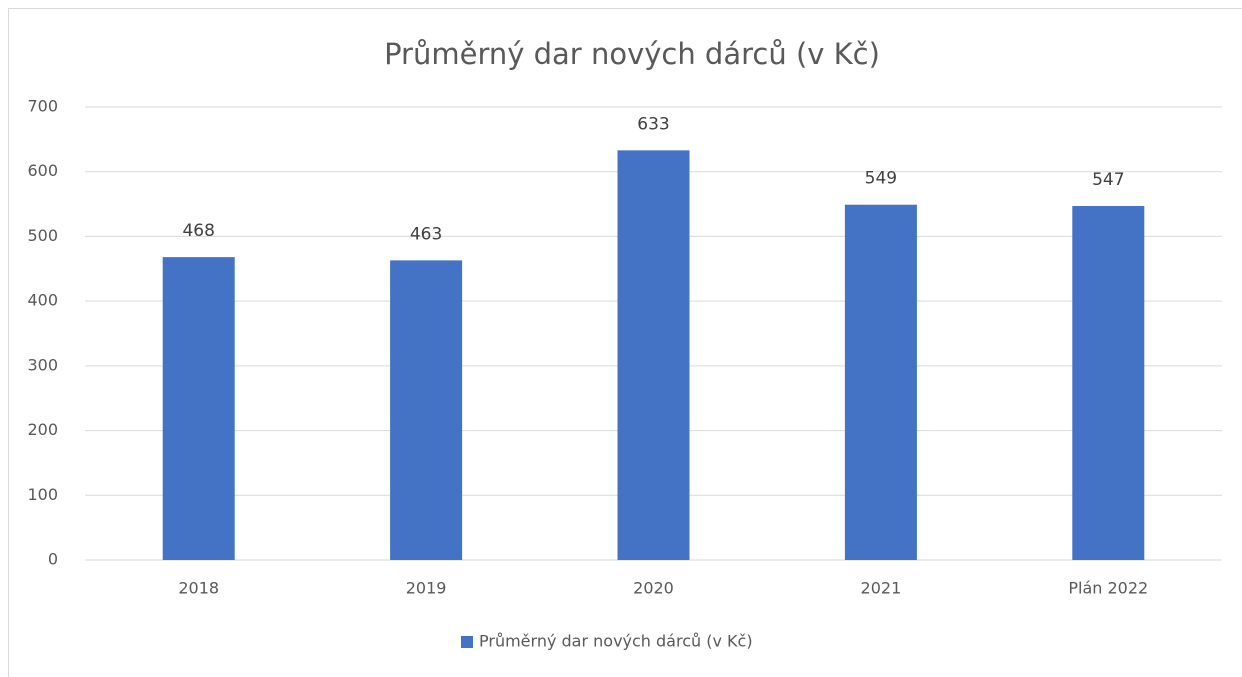 The width and height of the screenshot is (1242, 677). What do you see at coordinates (53, 559) in the screenshot?
I see `y-tick-label: 0` at bounding box center [53, 559].